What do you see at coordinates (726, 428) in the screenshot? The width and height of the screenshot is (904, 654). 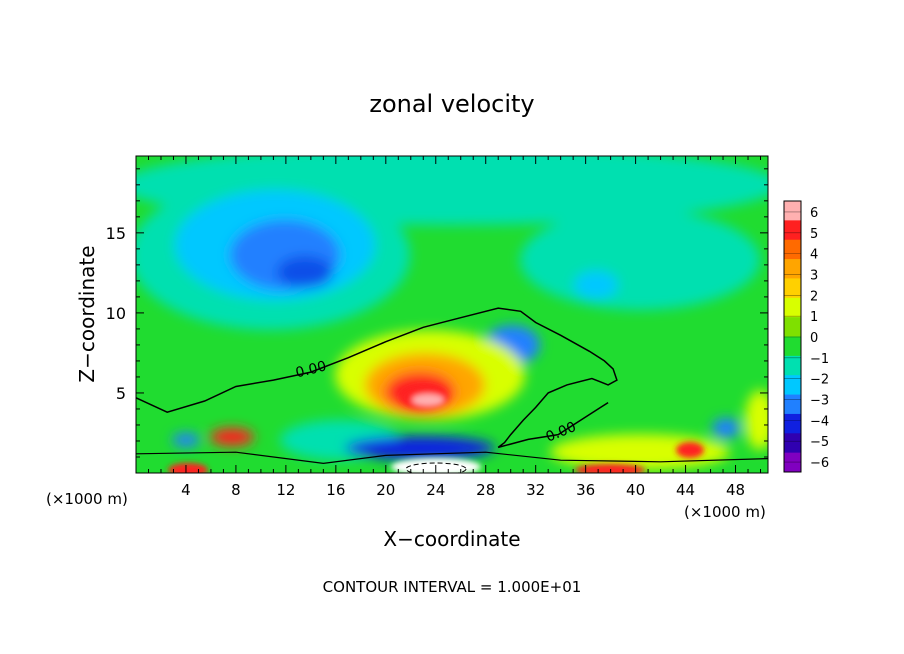 I see `field-region-blue-low-right` at bounding box center [726, 428].